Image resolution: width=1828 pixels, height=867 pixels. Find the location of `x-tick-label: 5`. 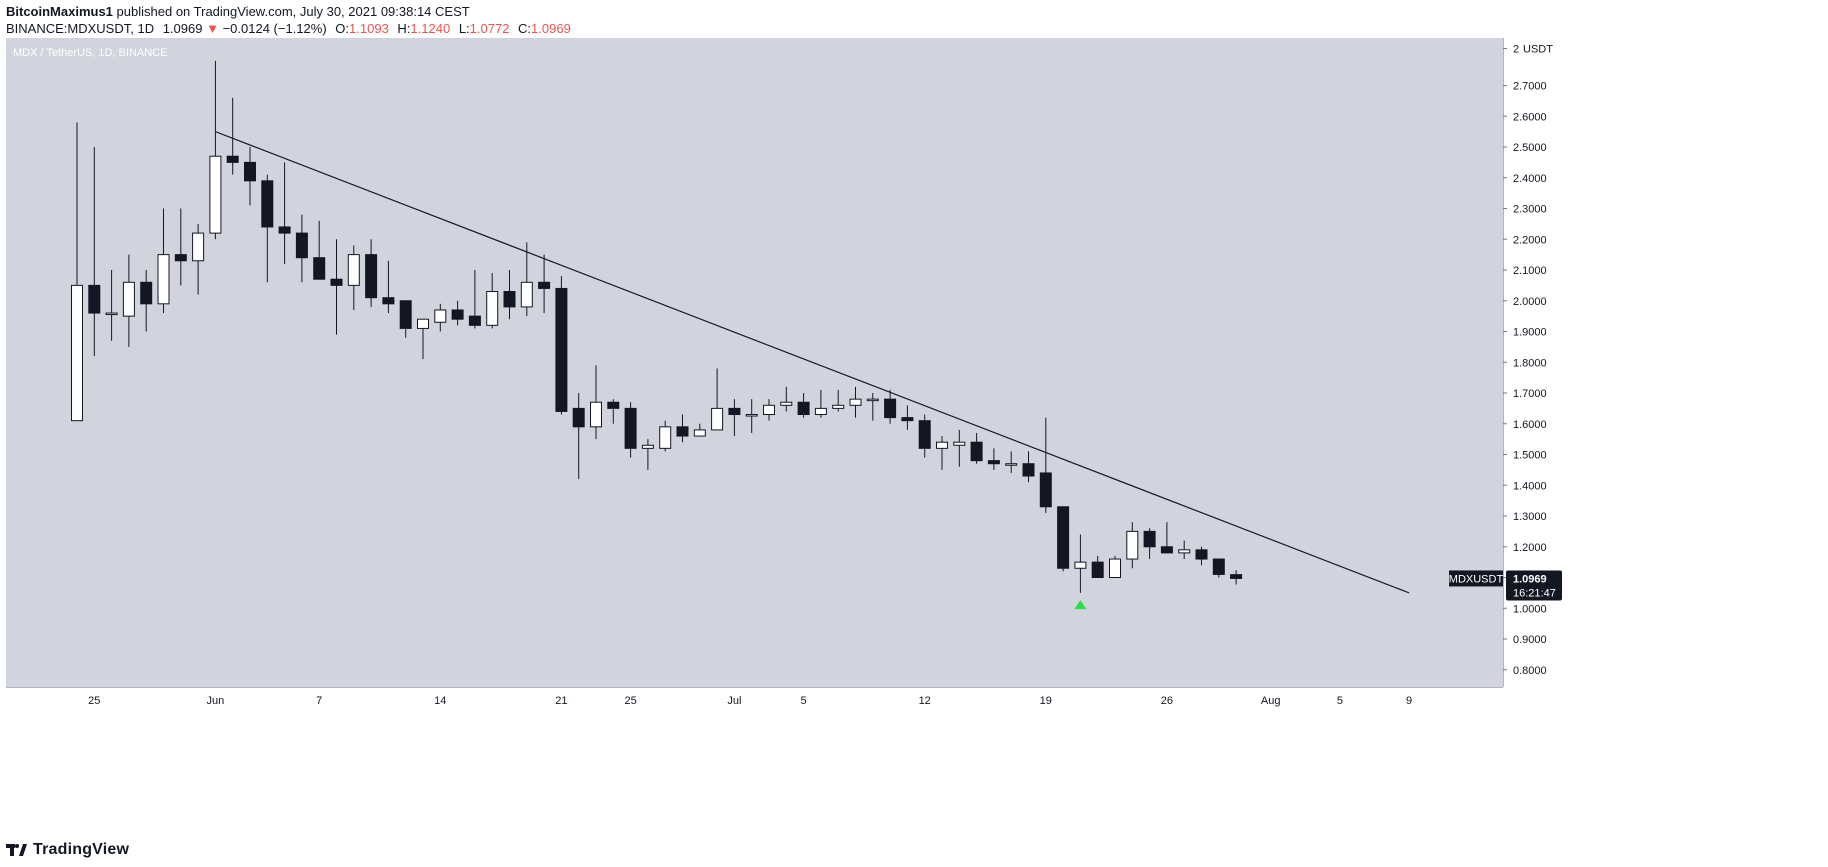

x-tick-label: 5 is located at coordinates (1340, 701).